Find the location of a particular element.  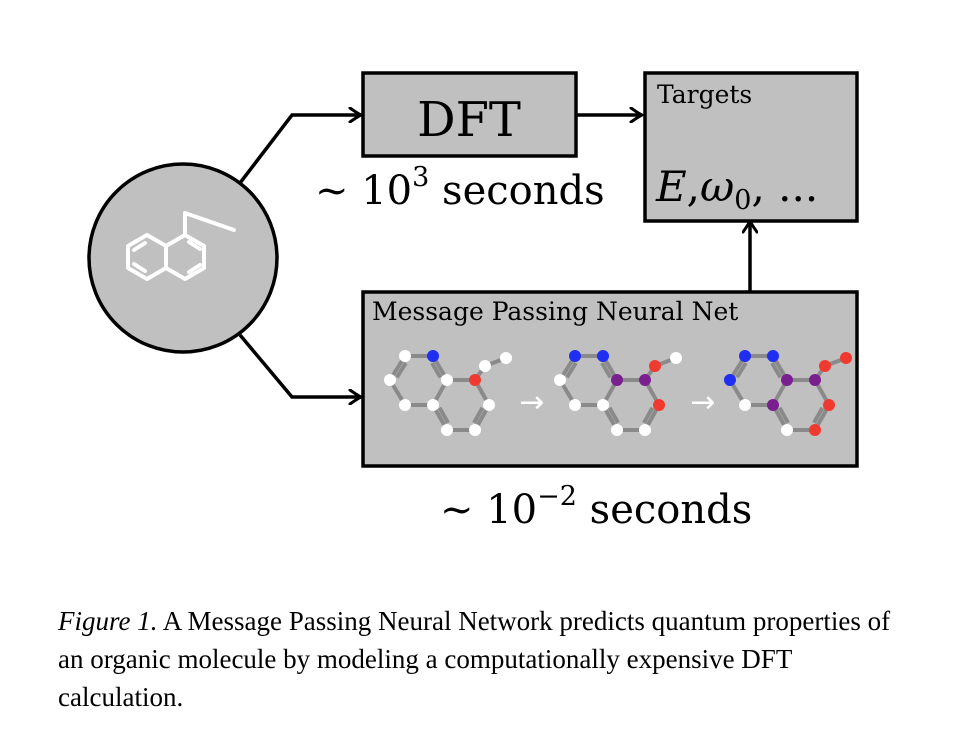

message-passing-graphs is located at coordinates (618, 393).